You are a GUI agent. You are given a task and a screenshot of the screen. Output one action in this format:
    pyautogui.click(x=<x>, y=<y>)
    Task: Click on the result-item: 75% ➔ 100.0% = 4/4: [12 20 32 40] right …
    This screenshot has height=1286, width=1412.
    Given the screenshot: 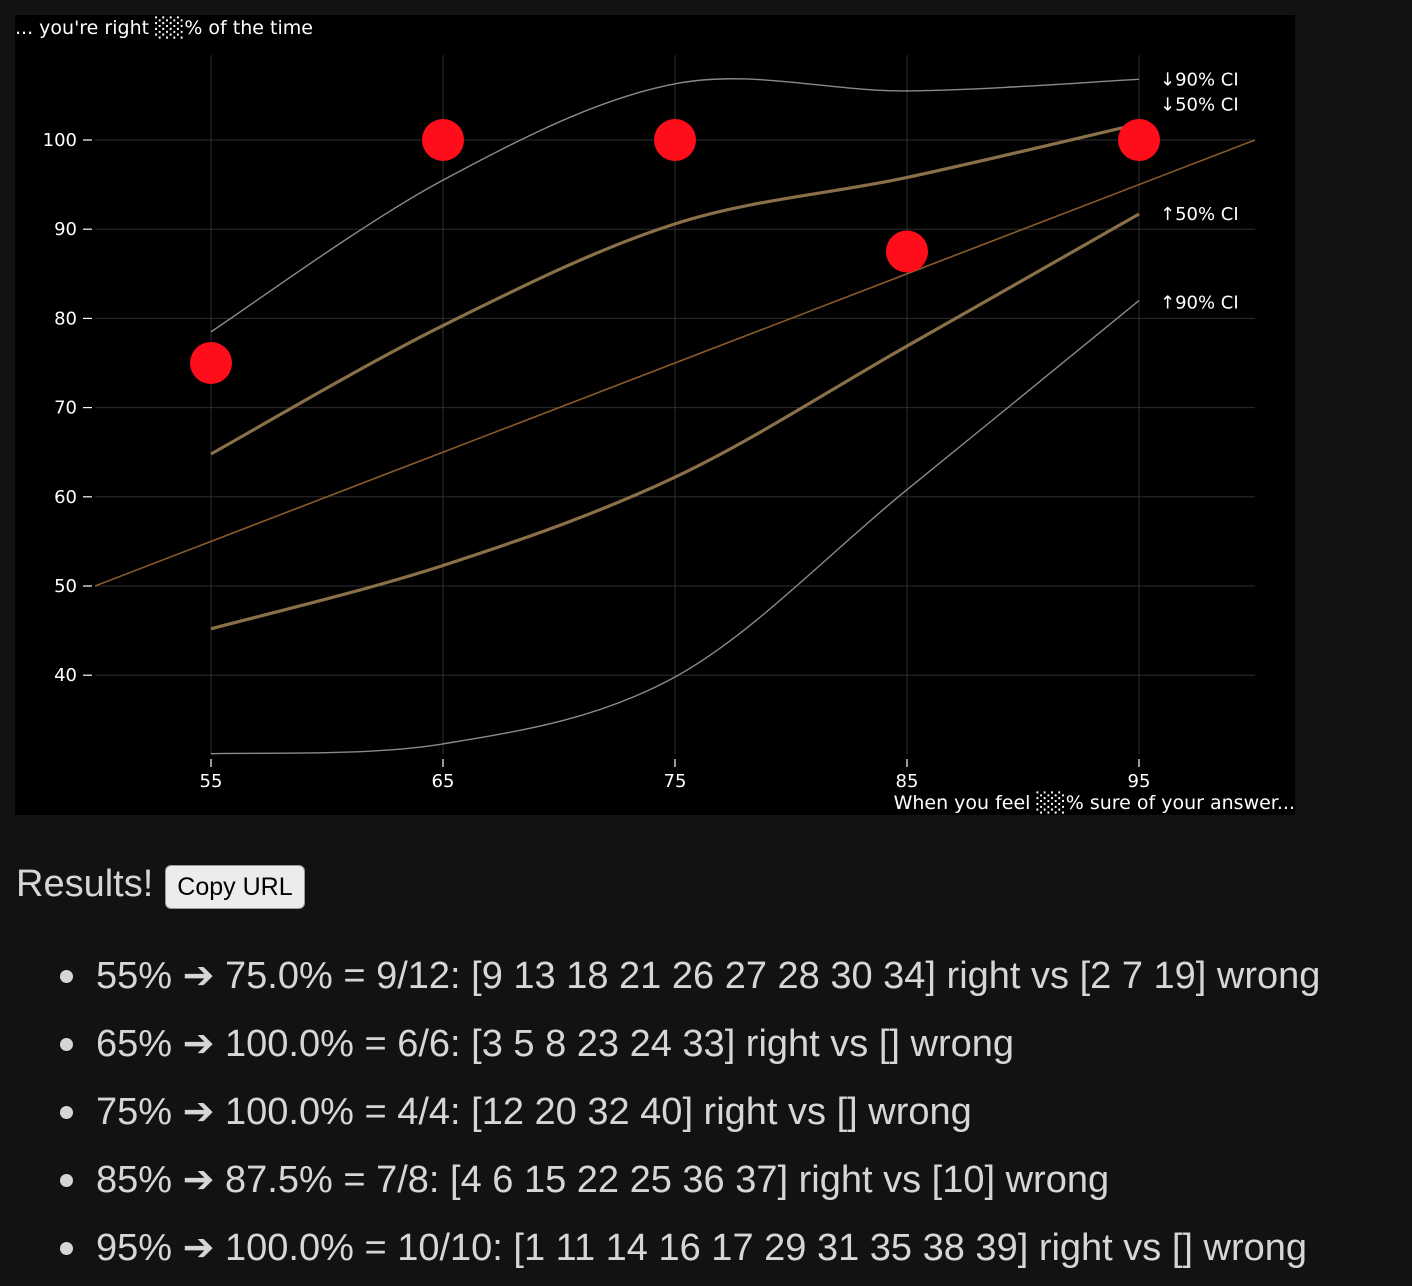 What is the action you would take?
    pyautogui.click(x=690, y=1112)
    